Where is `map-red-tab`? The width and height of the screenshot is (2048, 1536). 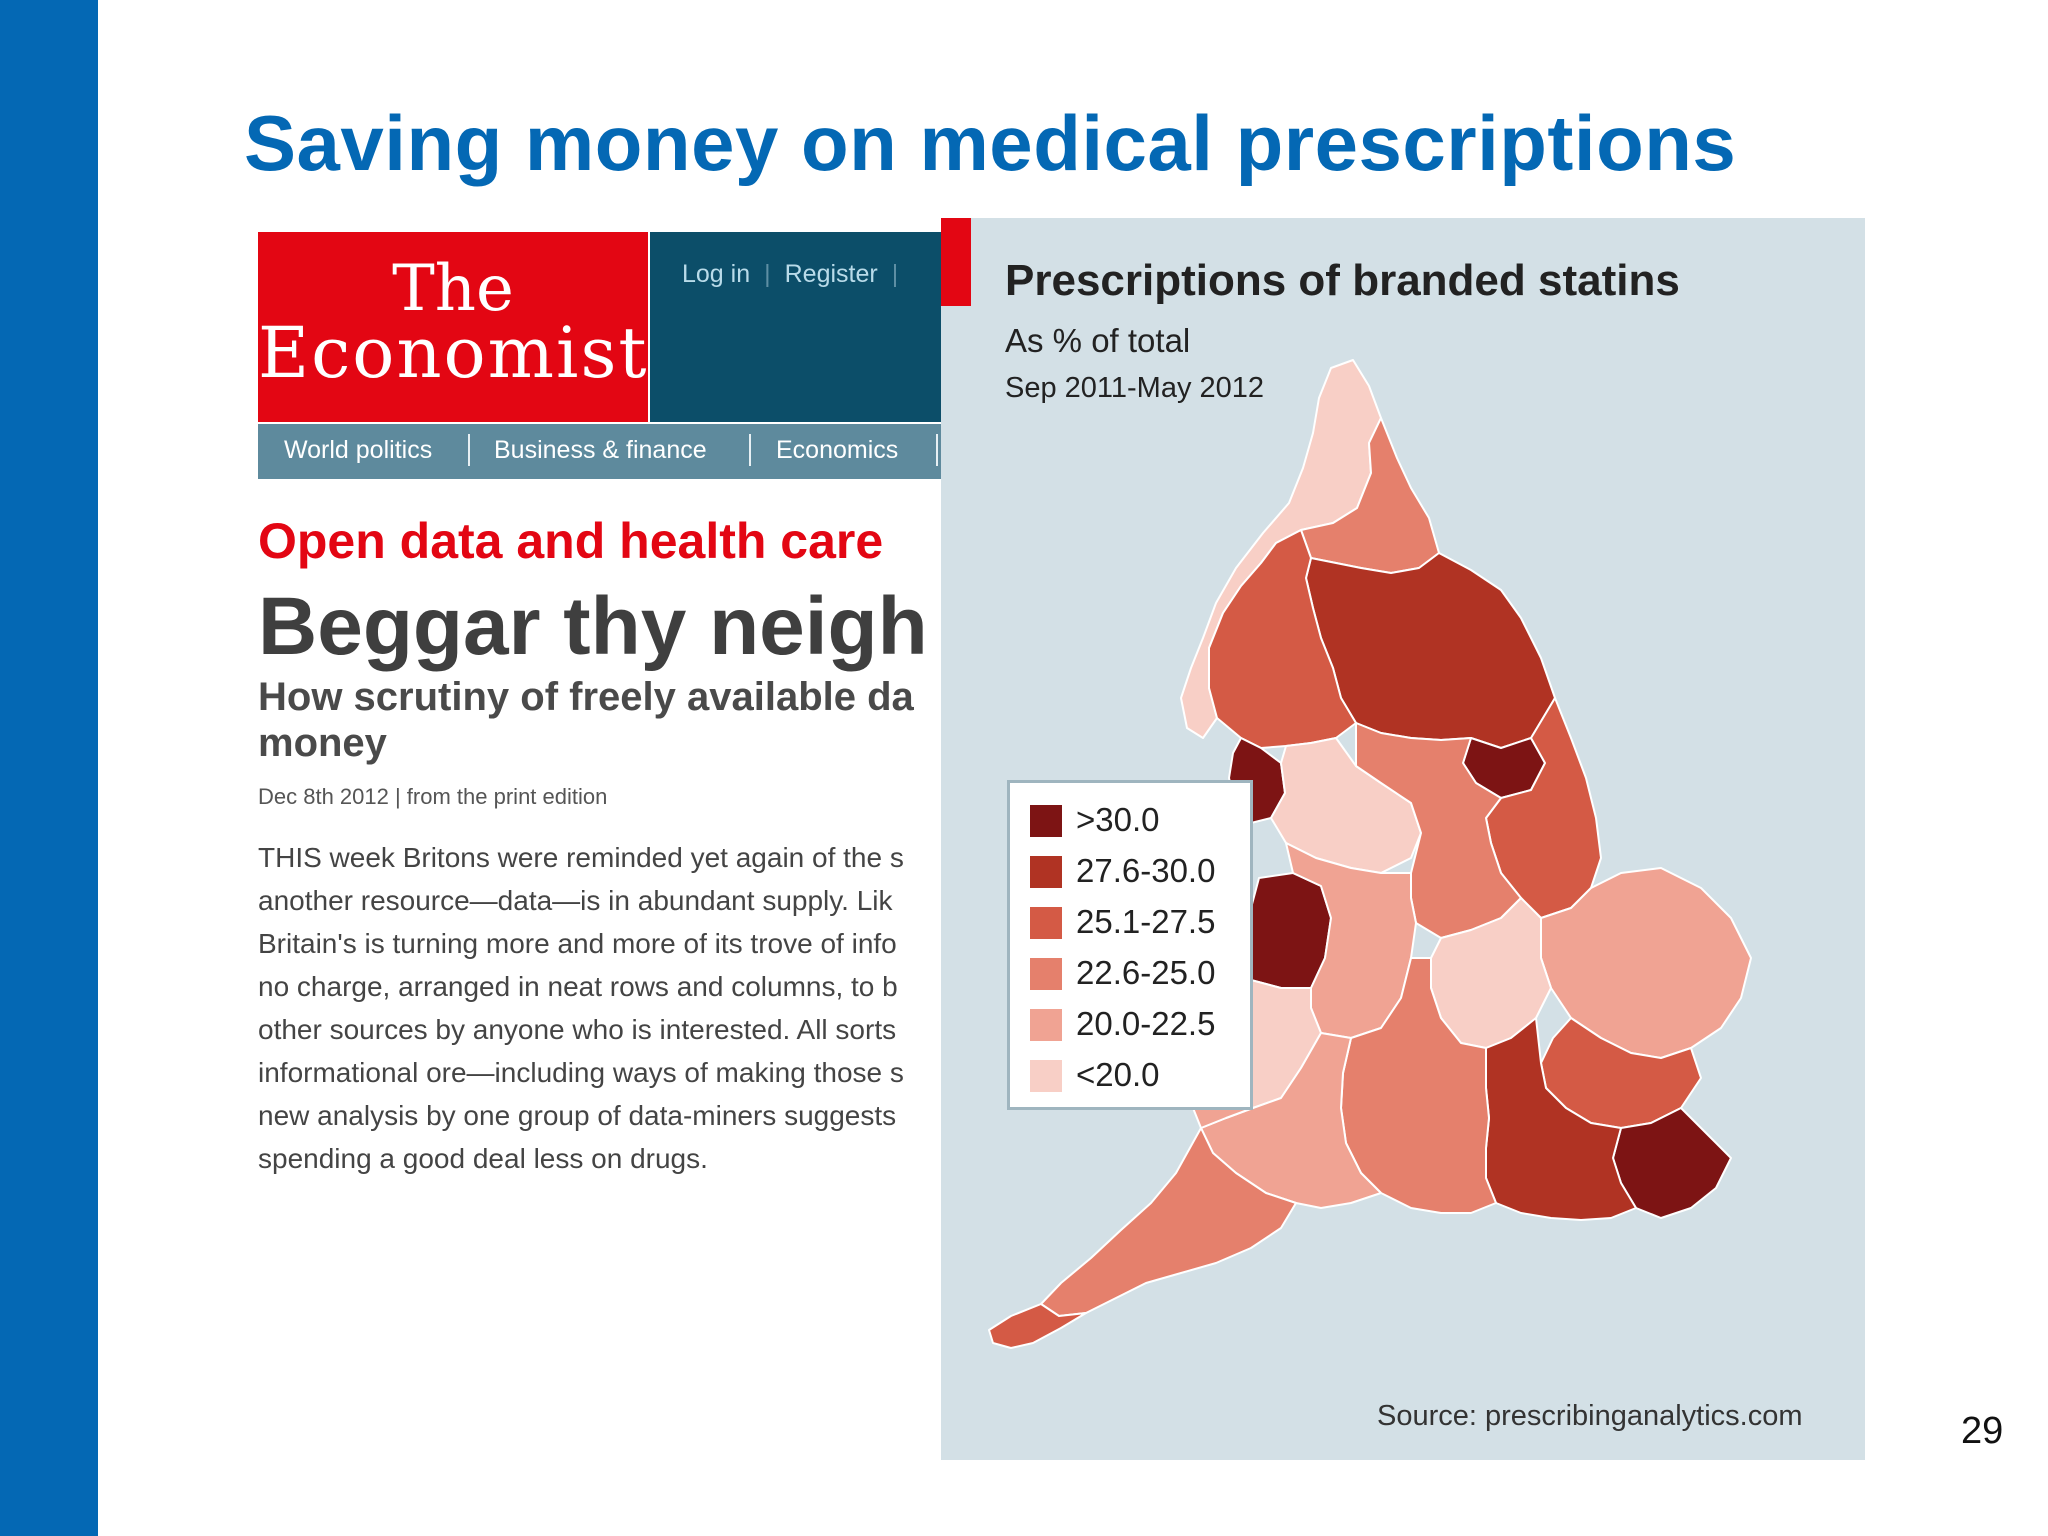 map-red-tab is located at coordinates (956, 262).